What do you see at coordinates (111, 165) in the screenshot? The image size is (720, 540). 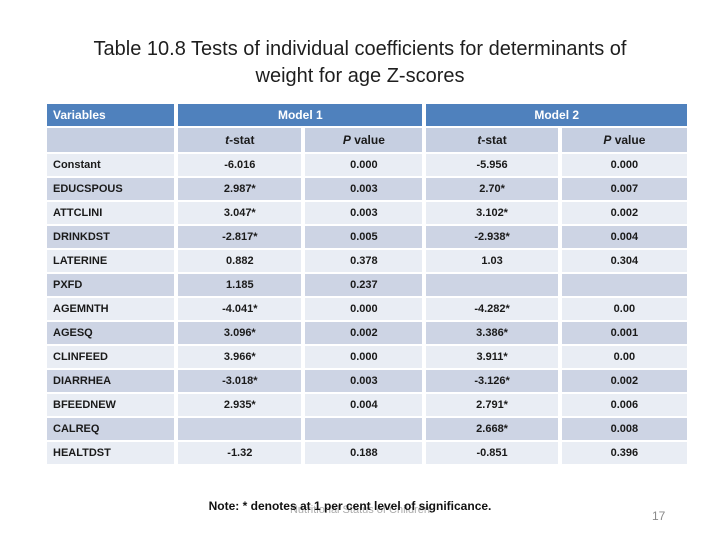 I see `variable-name-cell: Constant` at bounding box center [111, 165].